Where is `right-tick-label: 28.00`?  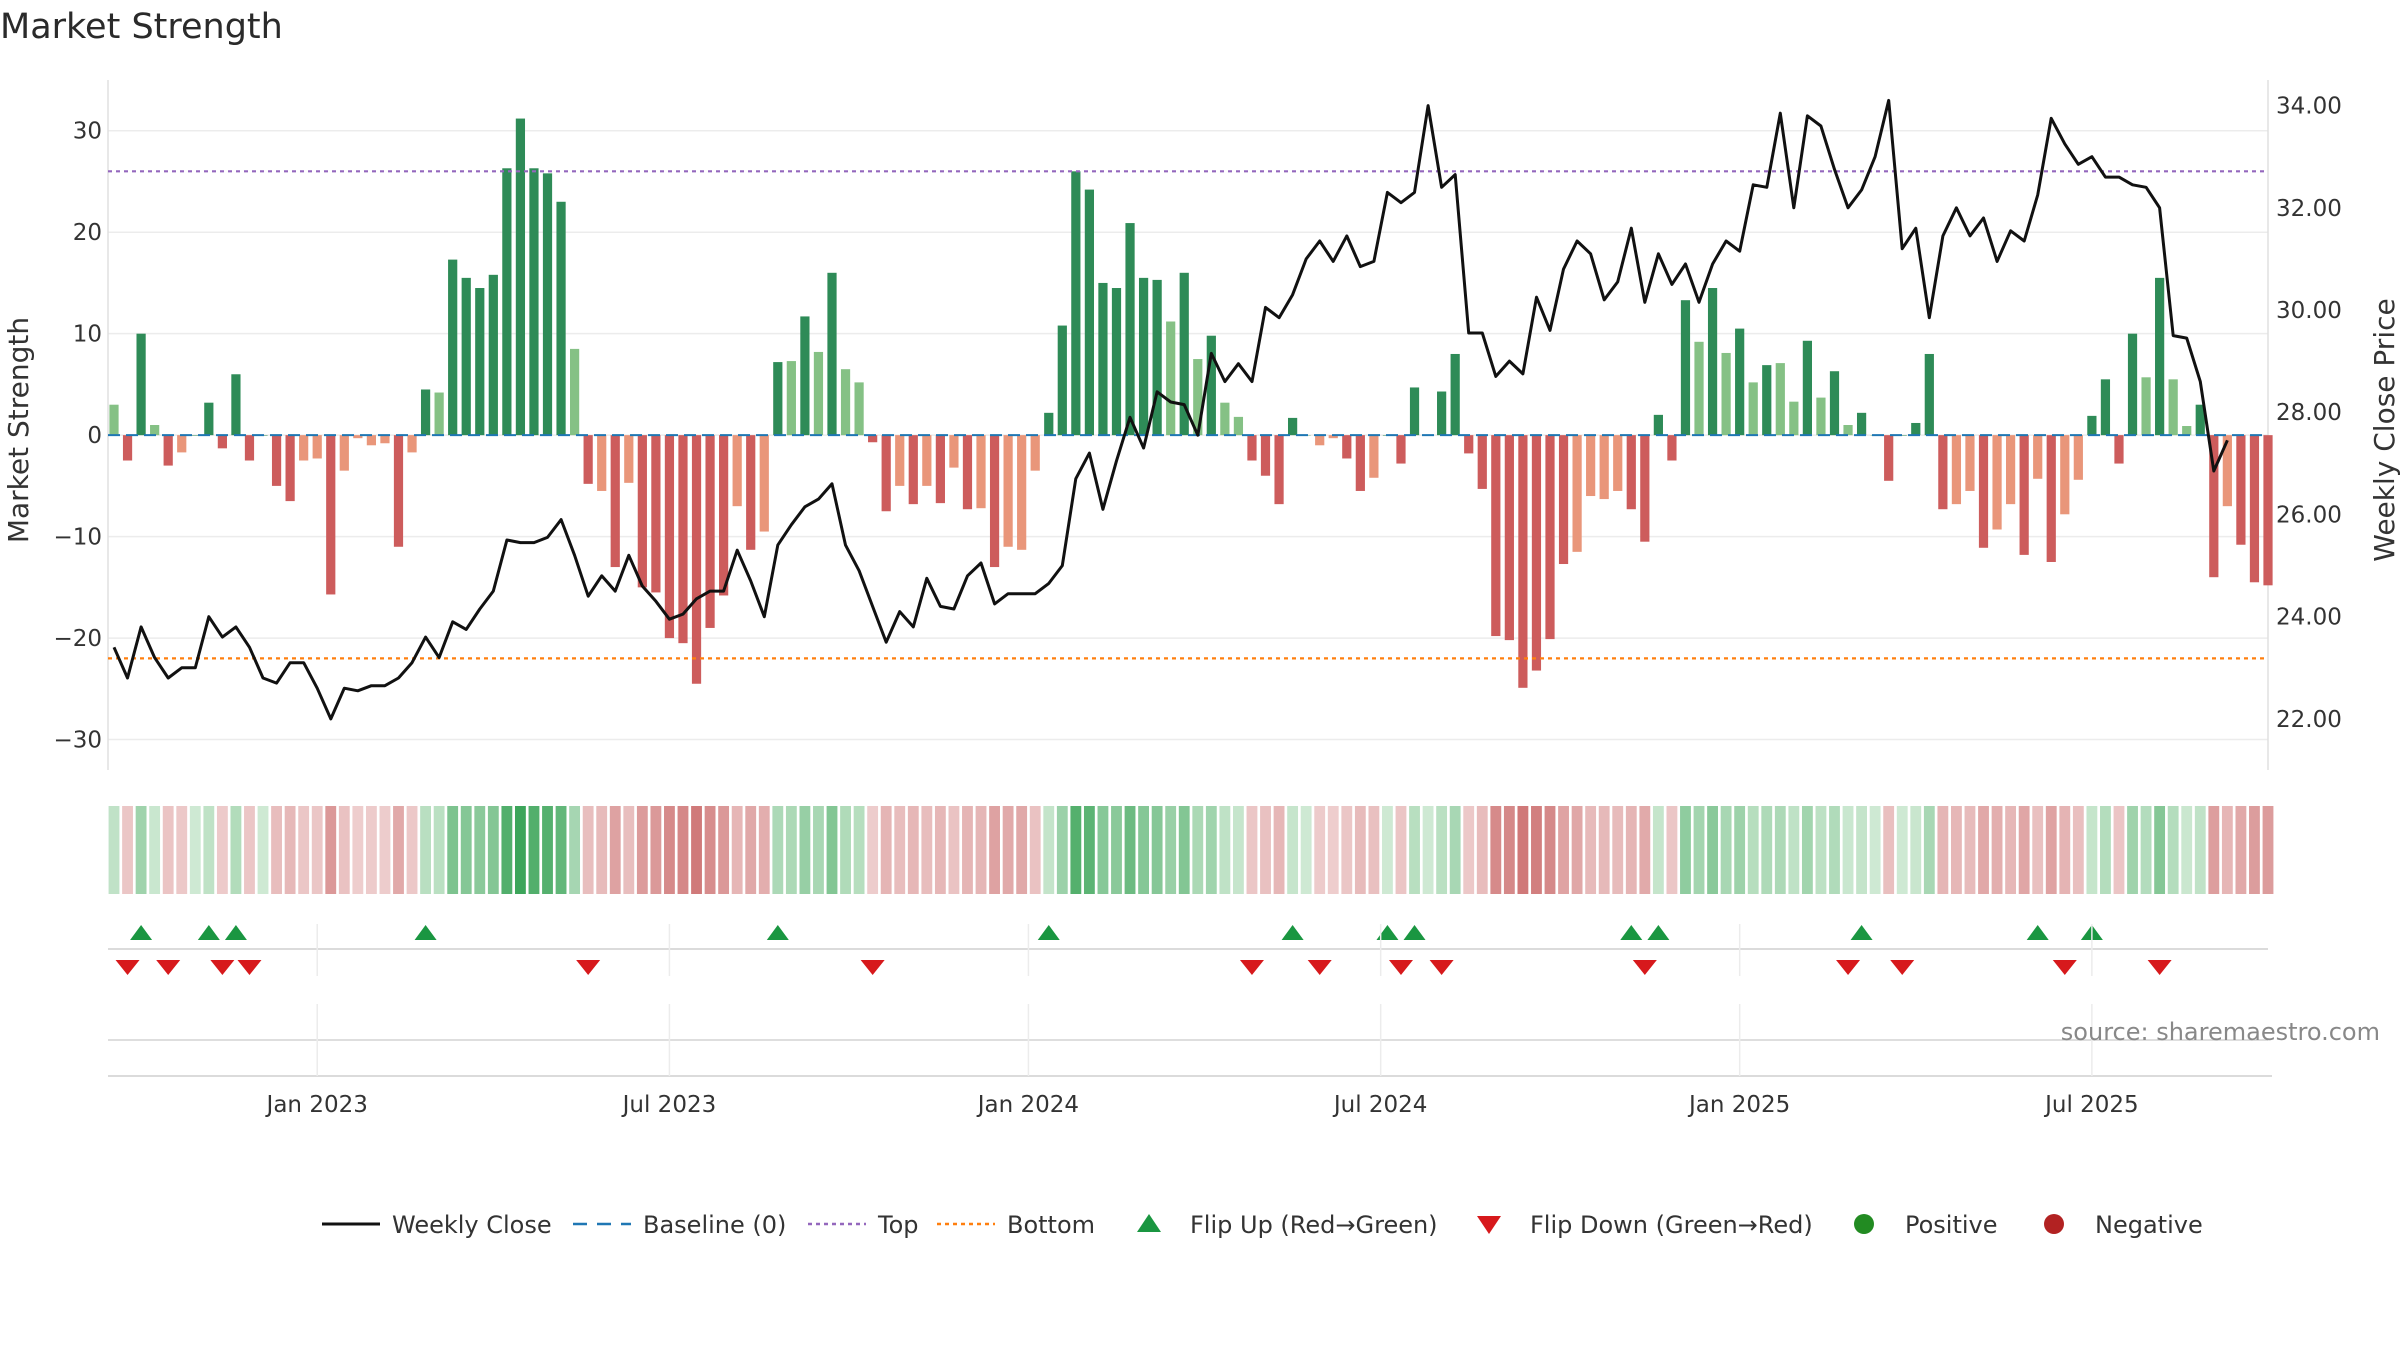 right-tick-label: 28.00 is located at coordinates (2309, 413).